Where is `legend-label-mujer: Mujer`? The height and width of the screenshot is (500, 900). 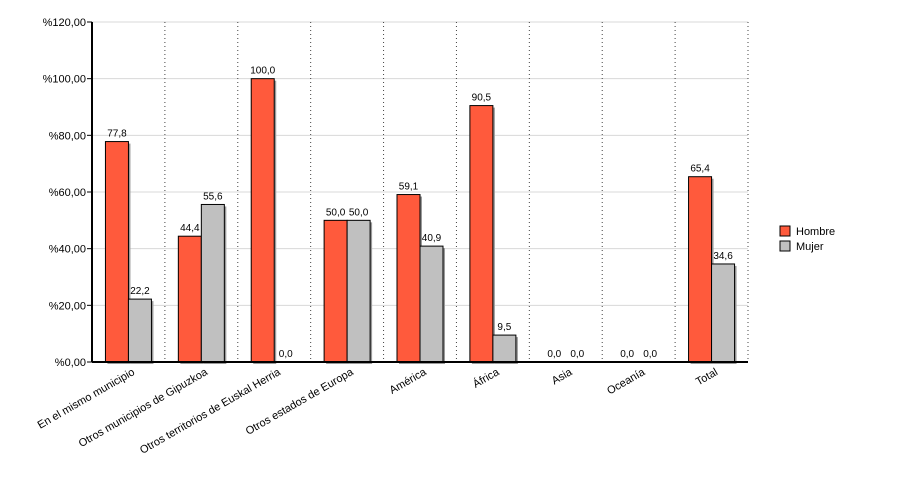
legend-label-mujer: Mujer is located at coordinates (810, 247).